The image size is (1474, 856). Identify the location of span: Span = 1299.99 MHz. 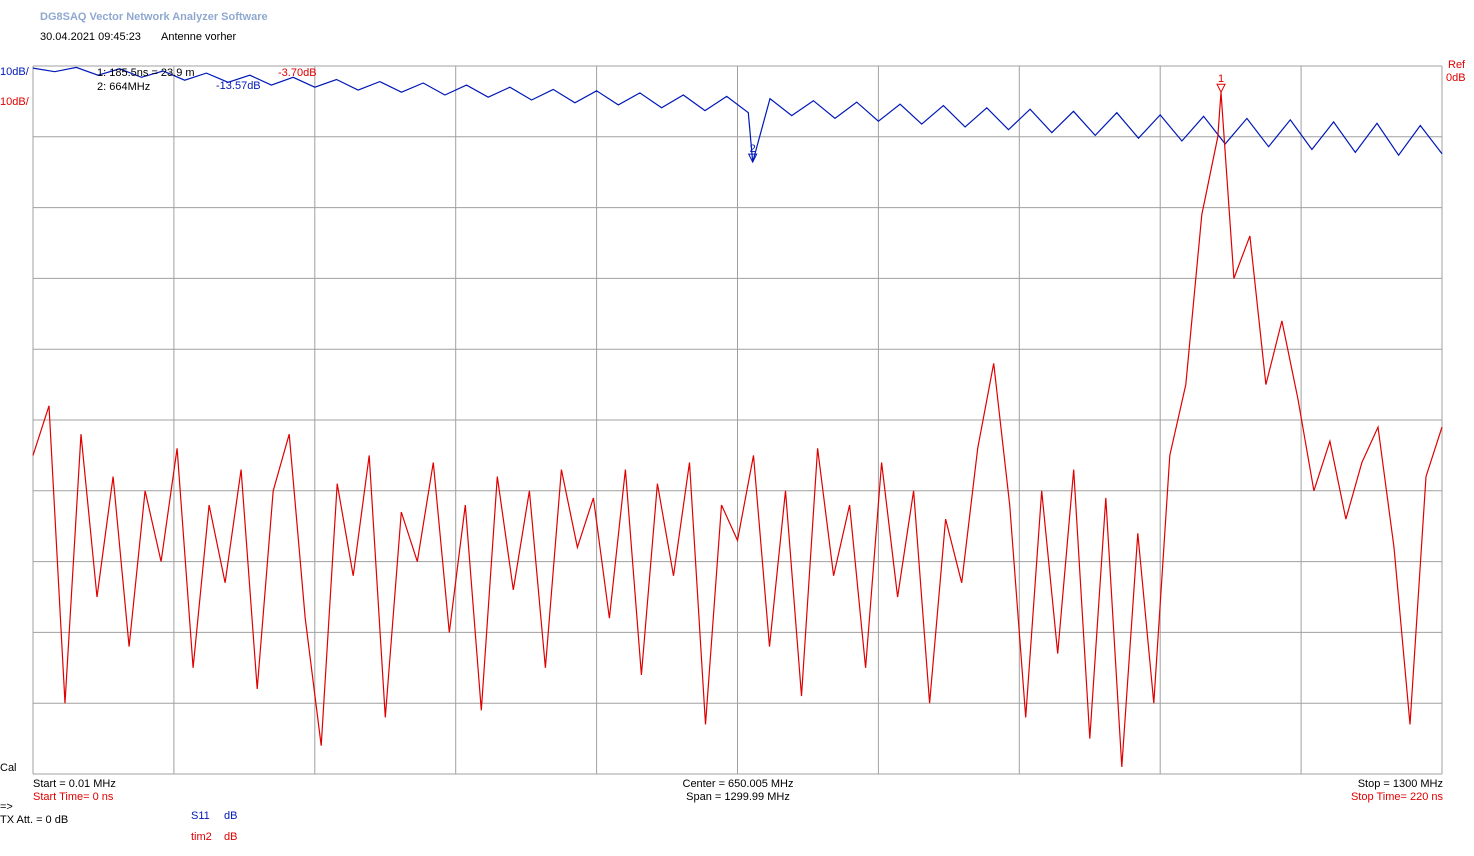
(738, 797).